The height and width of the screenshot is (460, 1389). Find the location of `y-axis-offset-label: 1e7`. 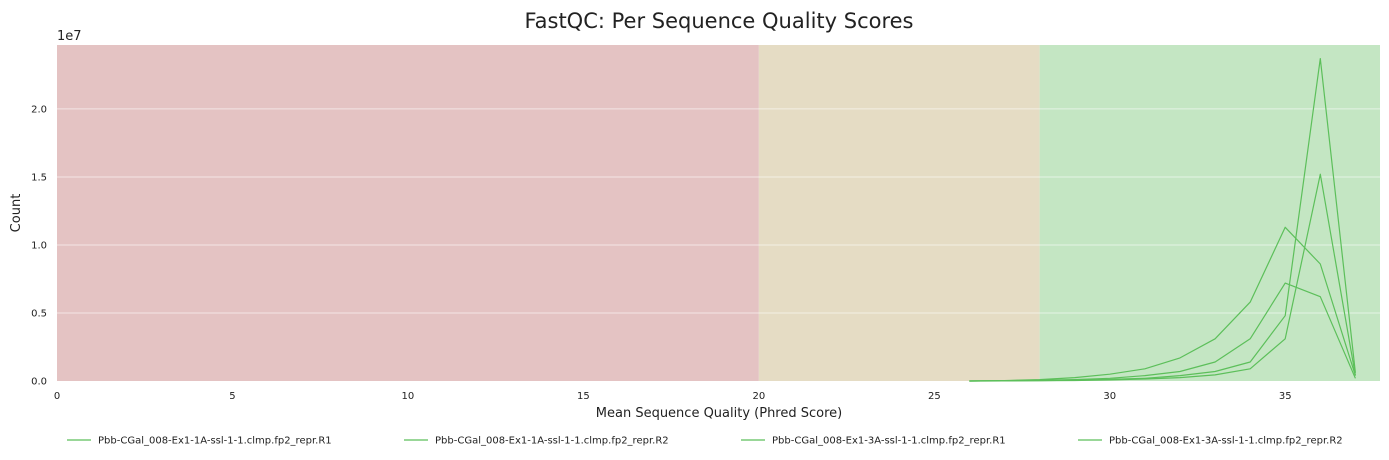

y-axis-offset-label: 1e7 is located at coordinates (69, 36).